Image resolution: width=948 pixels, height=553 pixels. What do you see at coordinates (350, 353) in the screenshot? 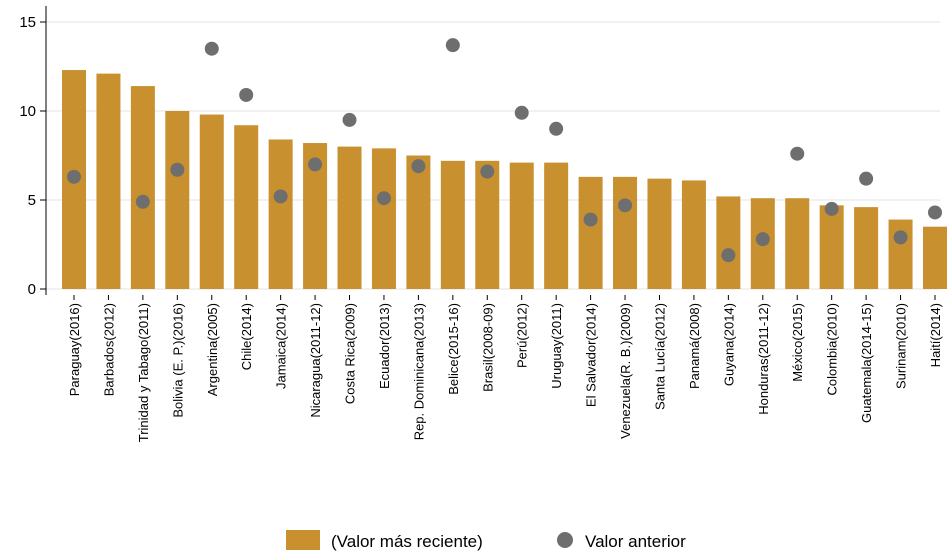
I see `x-tick-label: Costa Rica(2009)` at bounding box center [350, 353].